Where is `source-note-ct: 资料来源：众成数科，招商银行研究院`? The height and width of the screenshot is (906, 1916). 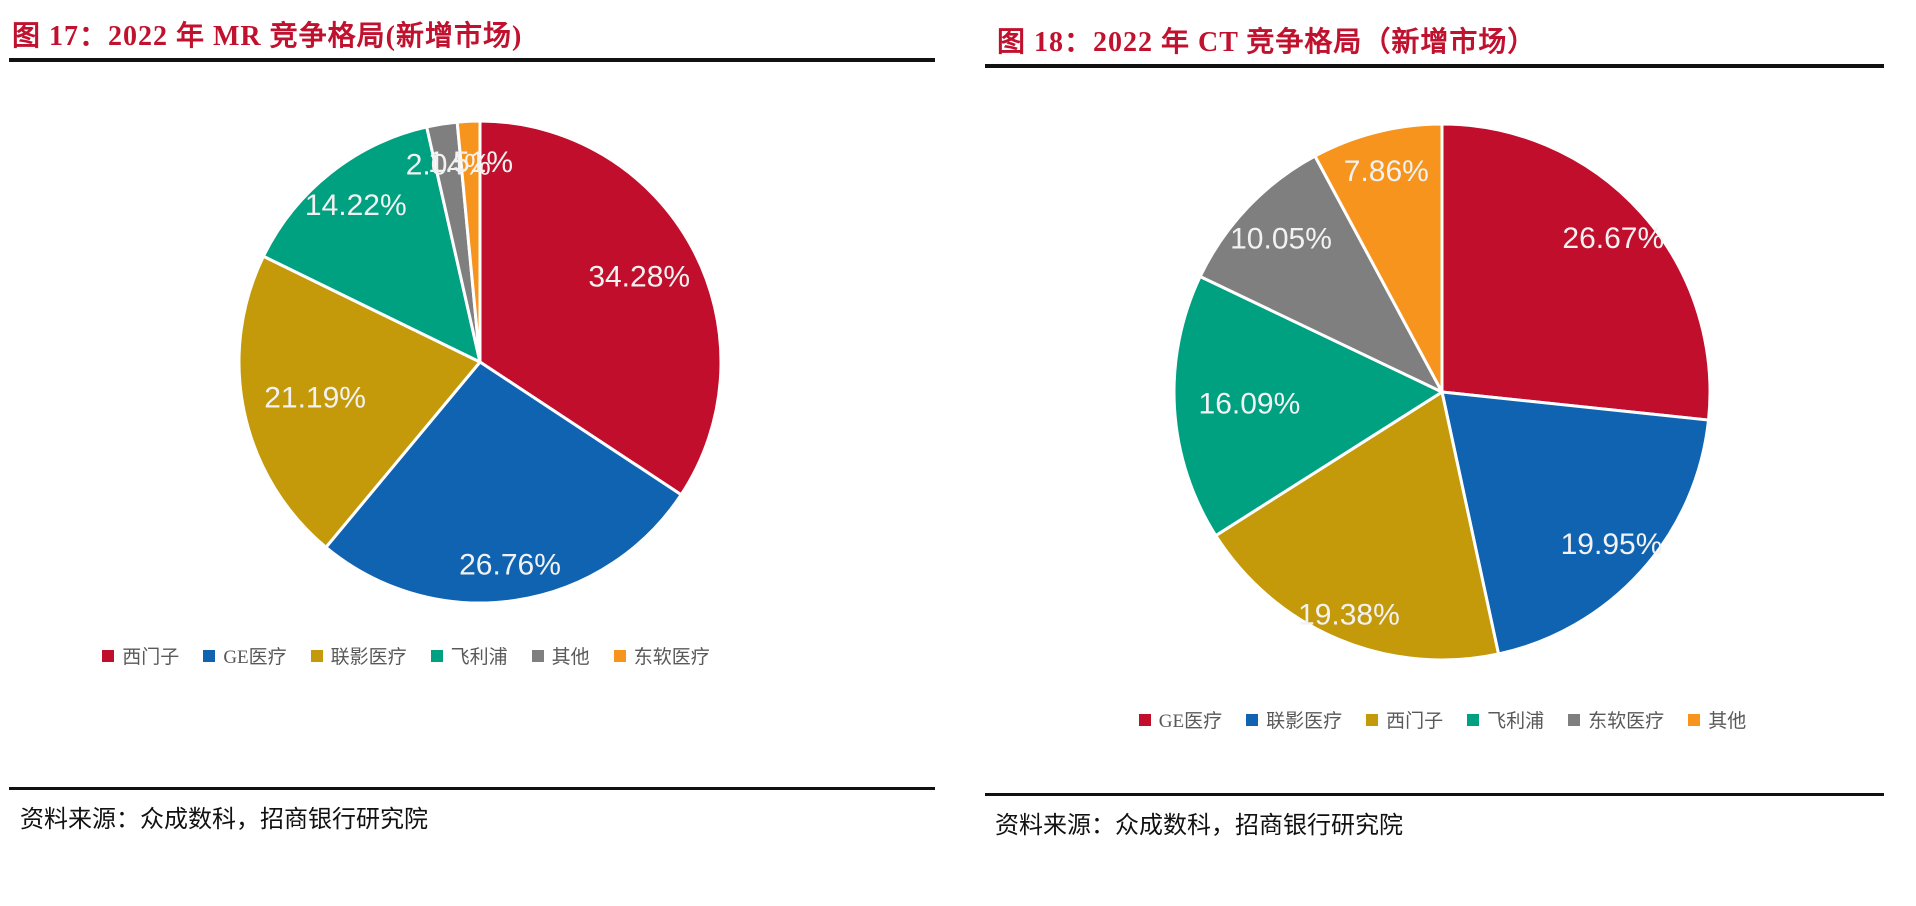
source-note-ct: 资料来源：众成数科，招商银行研究院 is located at coordinates (1199, 826).